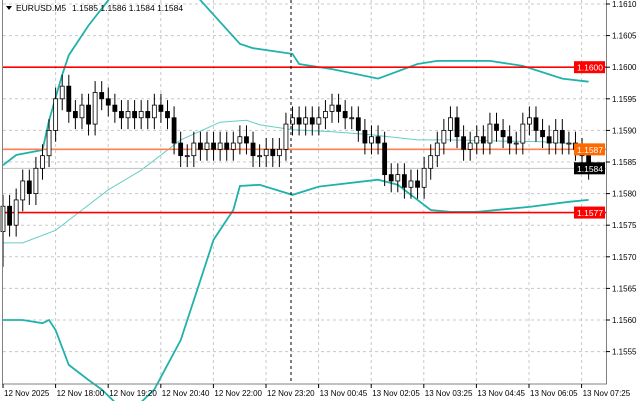  Describe the element at coordinates (238, 393) in the screenshot. I see `x-tick-label: 12 Nov 22:00` at that location.